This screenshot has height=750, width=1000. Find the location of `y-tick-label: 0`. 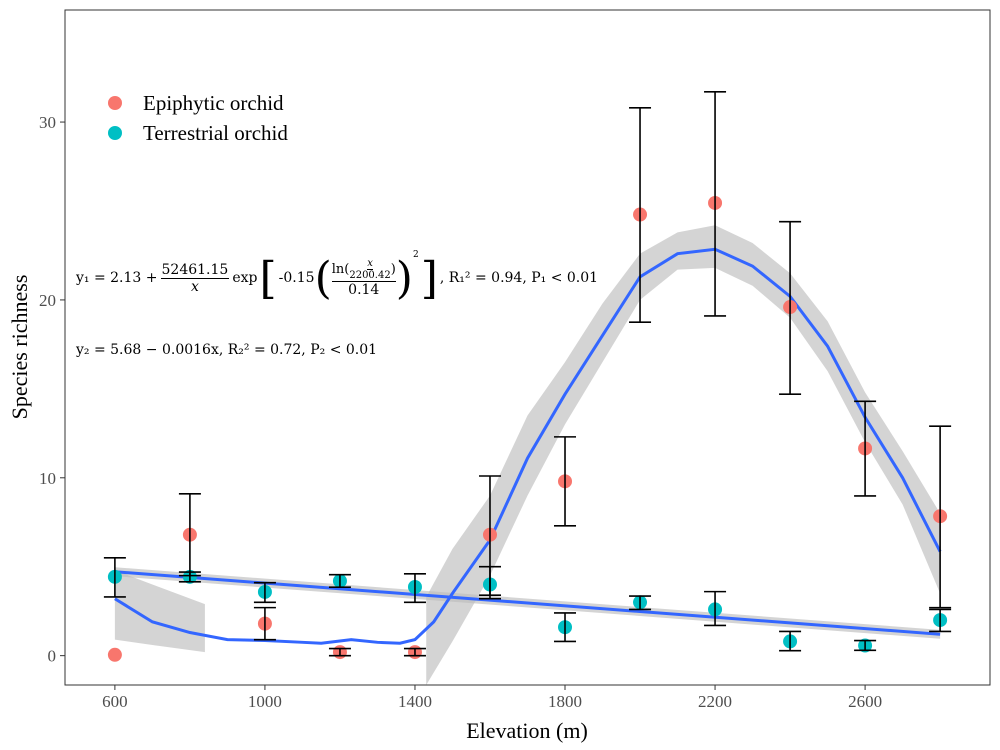

y-tick-label: 0 is located at coordinates (52, 656).